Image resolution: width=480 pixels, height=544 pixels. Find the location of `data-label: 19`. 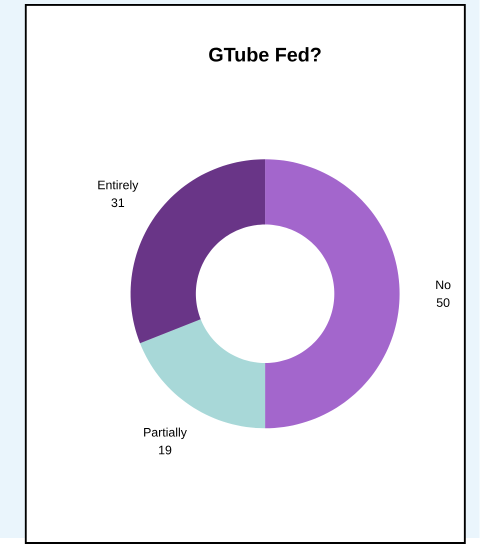

data-label: 19 is located at coordinates (165, 450).